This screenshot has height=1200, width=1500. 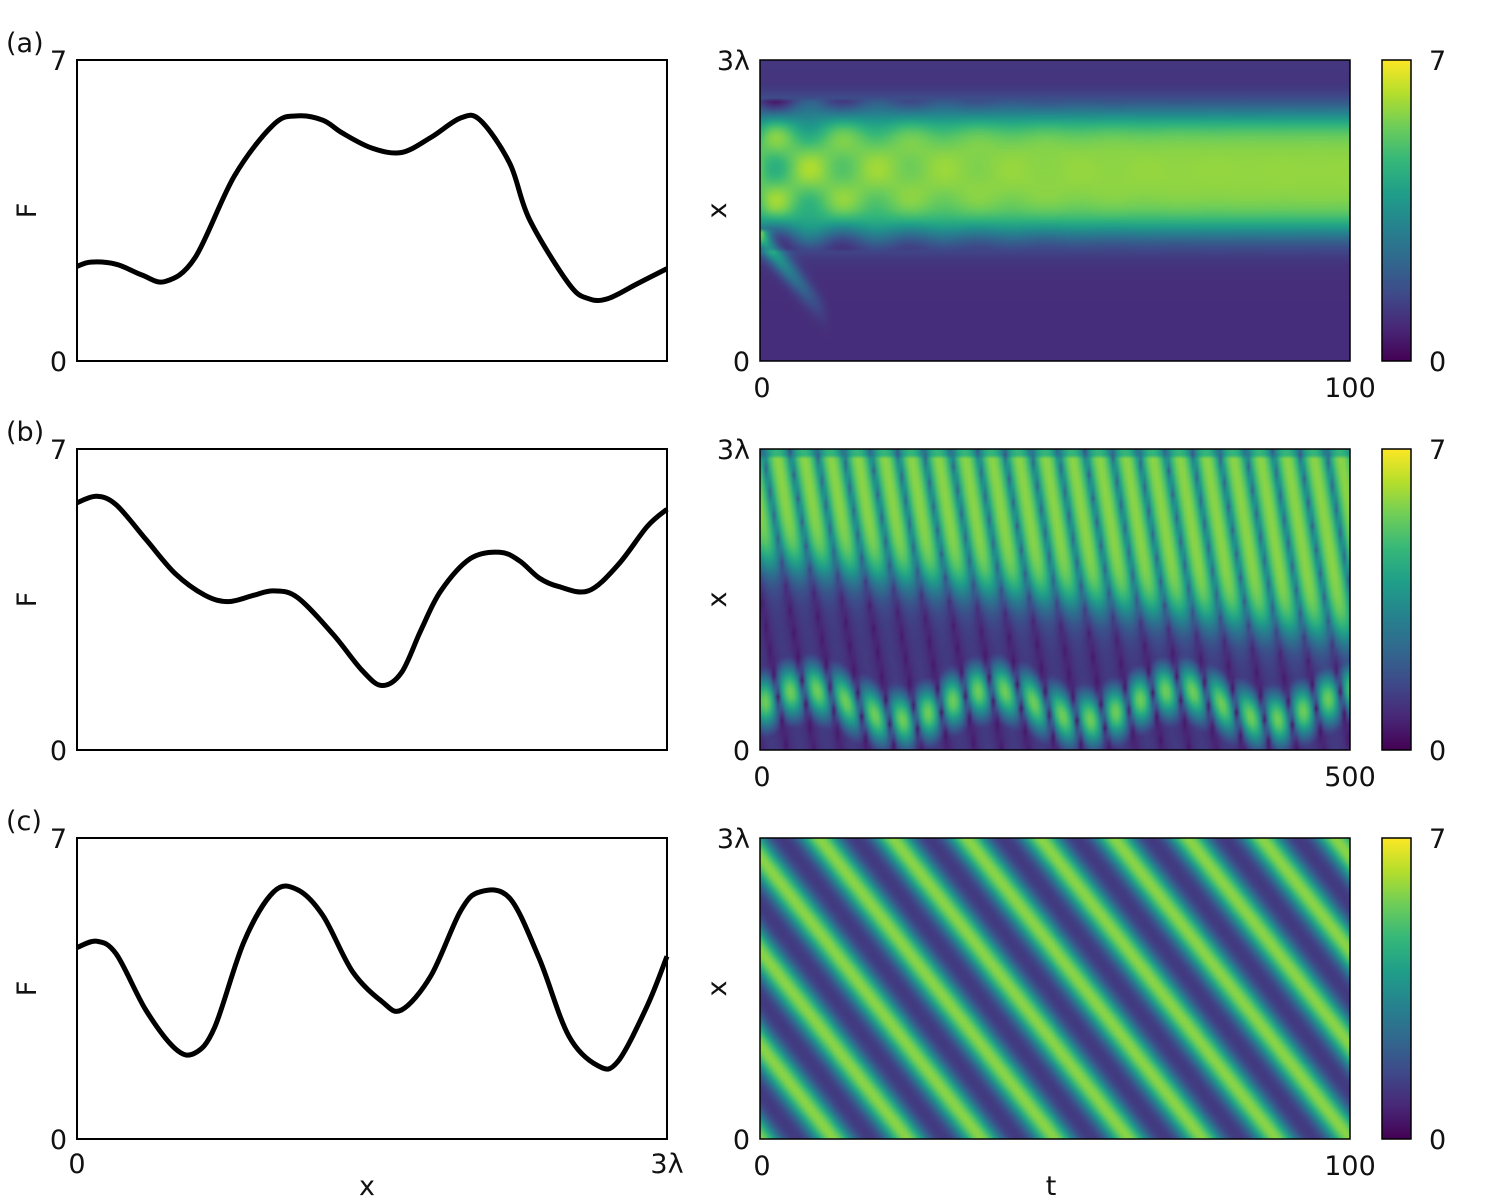 What do you see at coordinates (373, 977) in the screenshot?
I see `c-profile-series-line` at bounding box center [373, 977].